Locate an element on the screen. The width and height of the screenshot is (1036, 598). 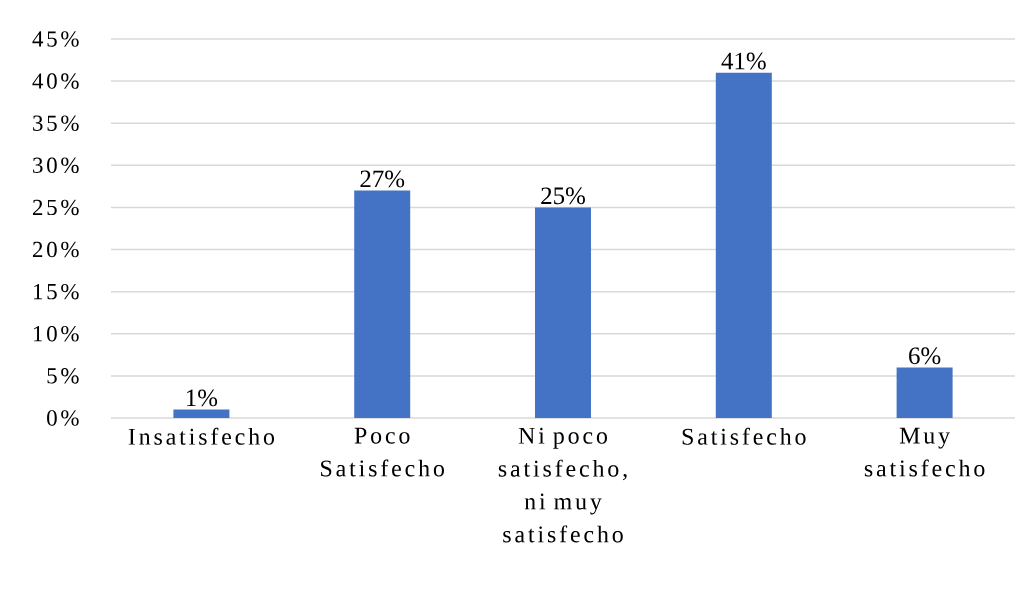
y-tick-label: 40% is located at coordinates (55, 81).